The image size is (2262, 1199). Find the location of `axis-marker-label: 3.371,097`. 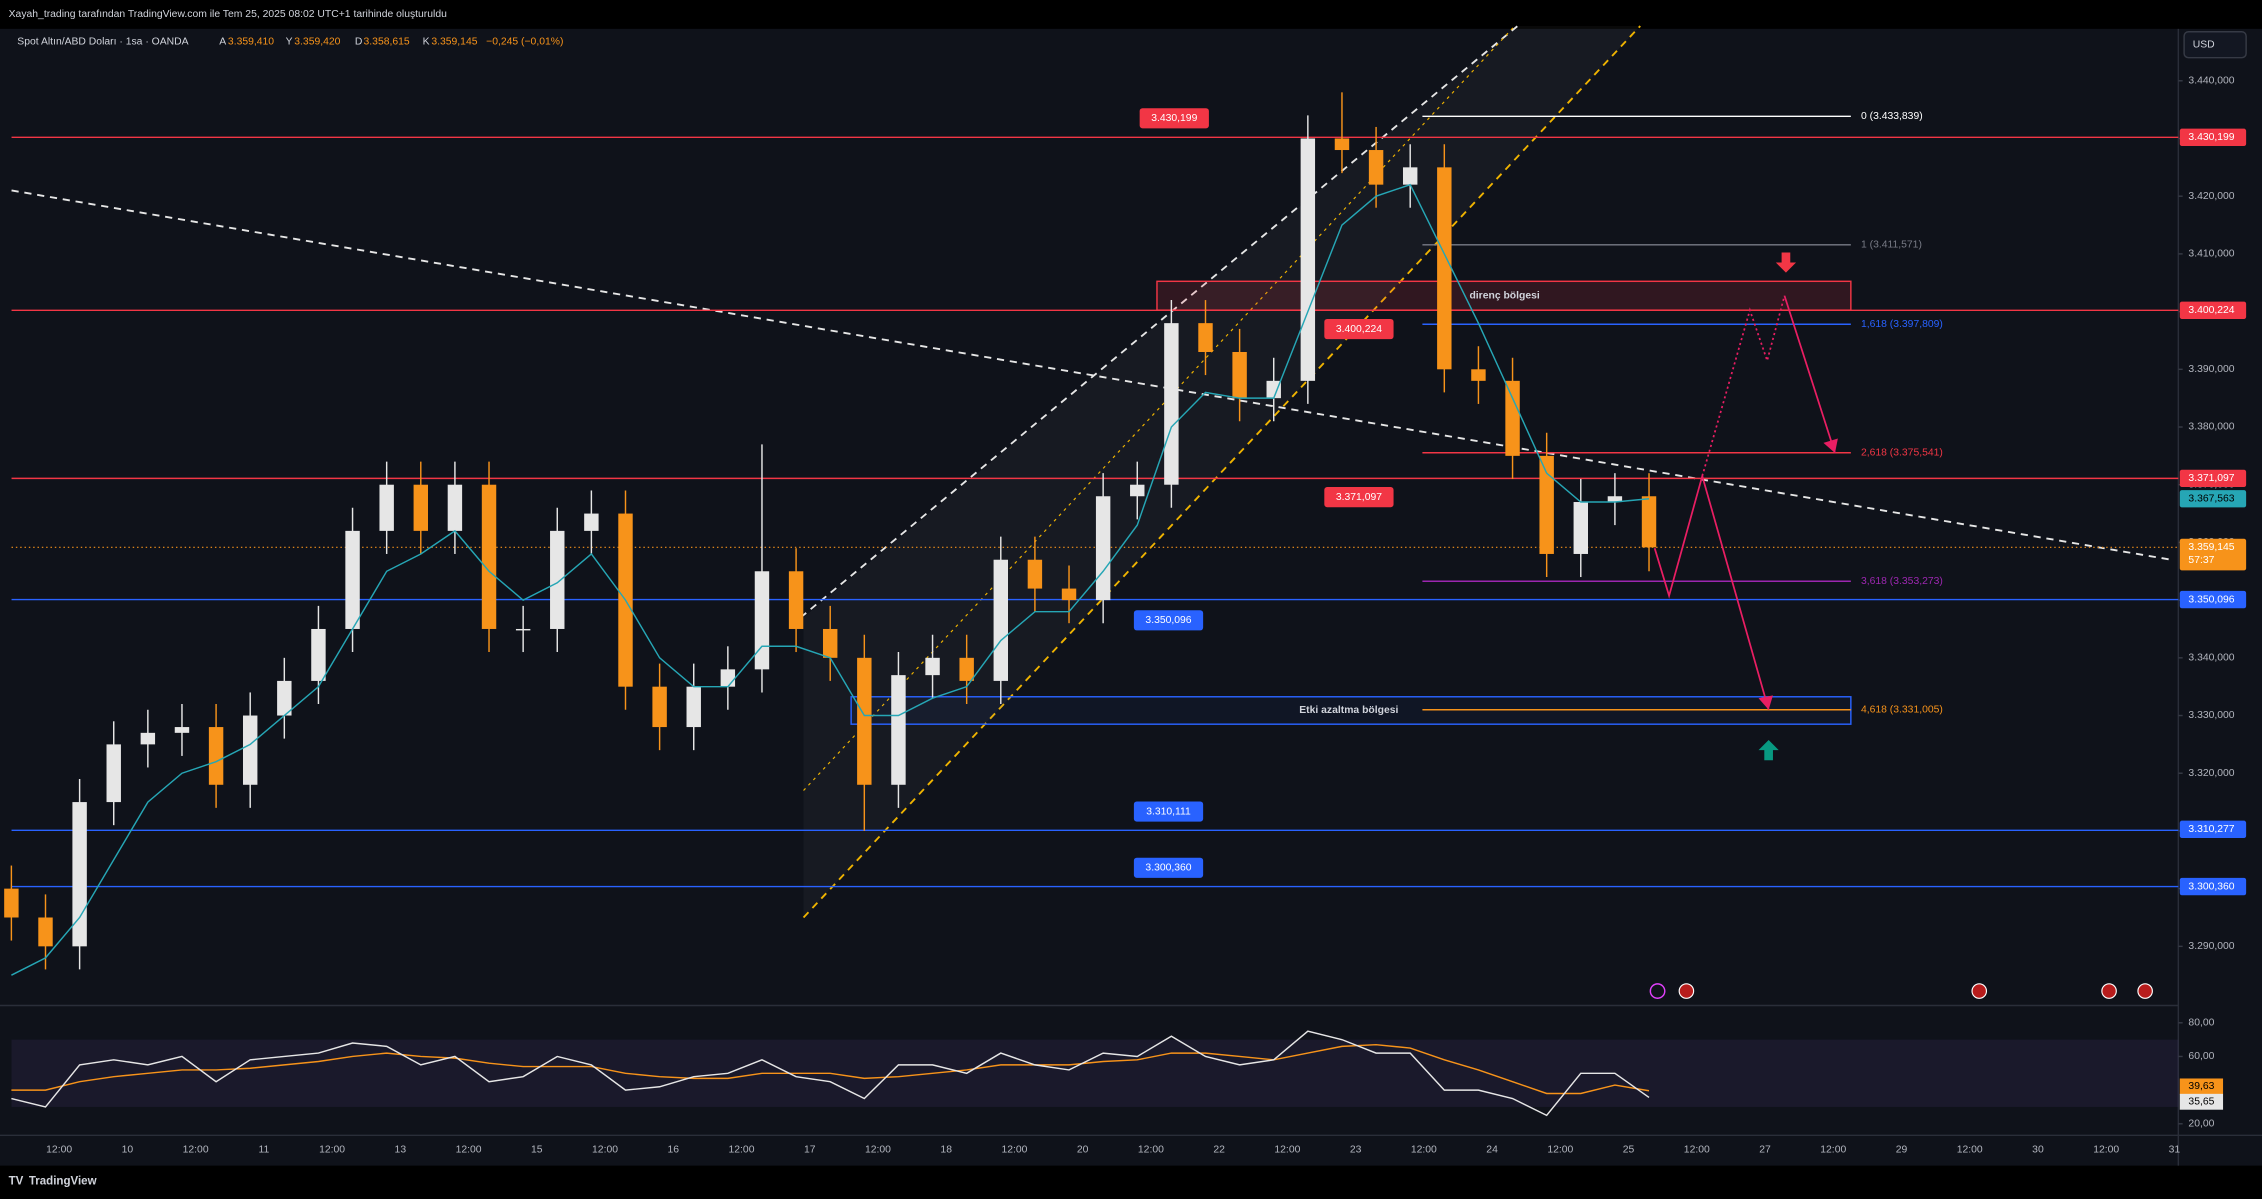

axis-marker-label: 3.371,097 is located at coordinates (2211, 478).